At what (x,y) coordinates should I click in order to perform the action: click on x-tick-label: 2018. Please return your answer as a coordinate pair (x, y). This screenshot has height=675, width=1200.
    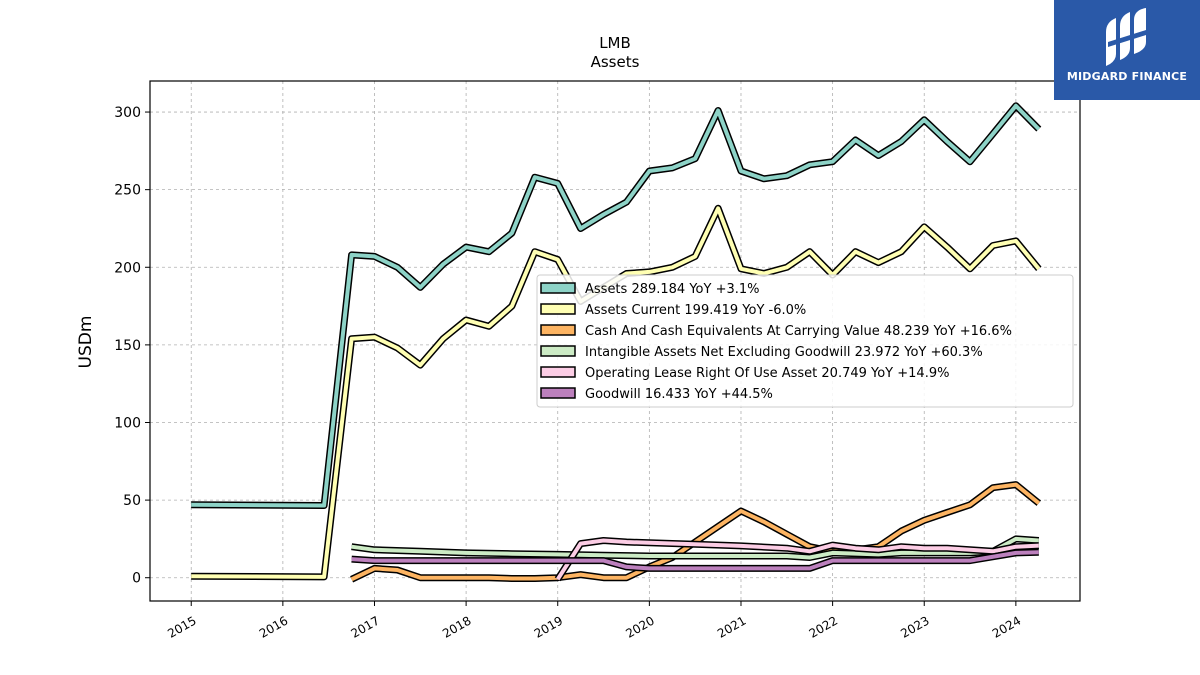
    Looking at the image, I should click on (456, 626).